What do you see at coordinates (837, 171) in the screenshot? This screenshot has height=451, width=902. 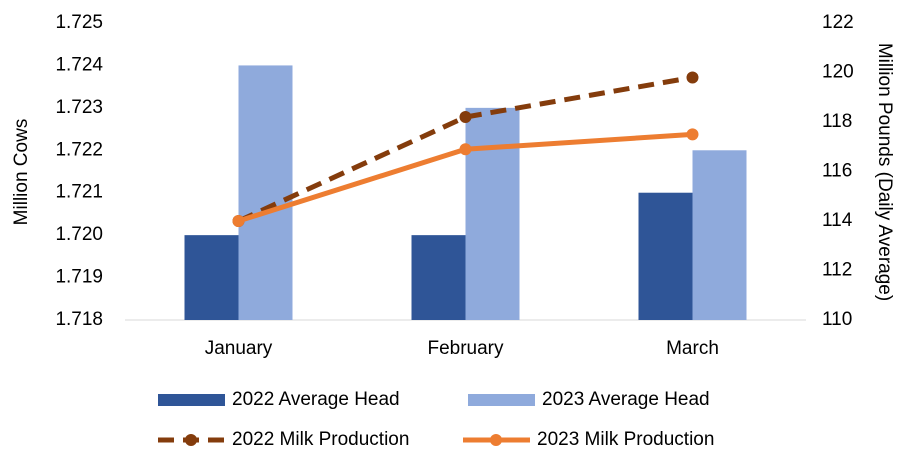 I see `y2-tick-label: 116` at bounding box center [837, 171].